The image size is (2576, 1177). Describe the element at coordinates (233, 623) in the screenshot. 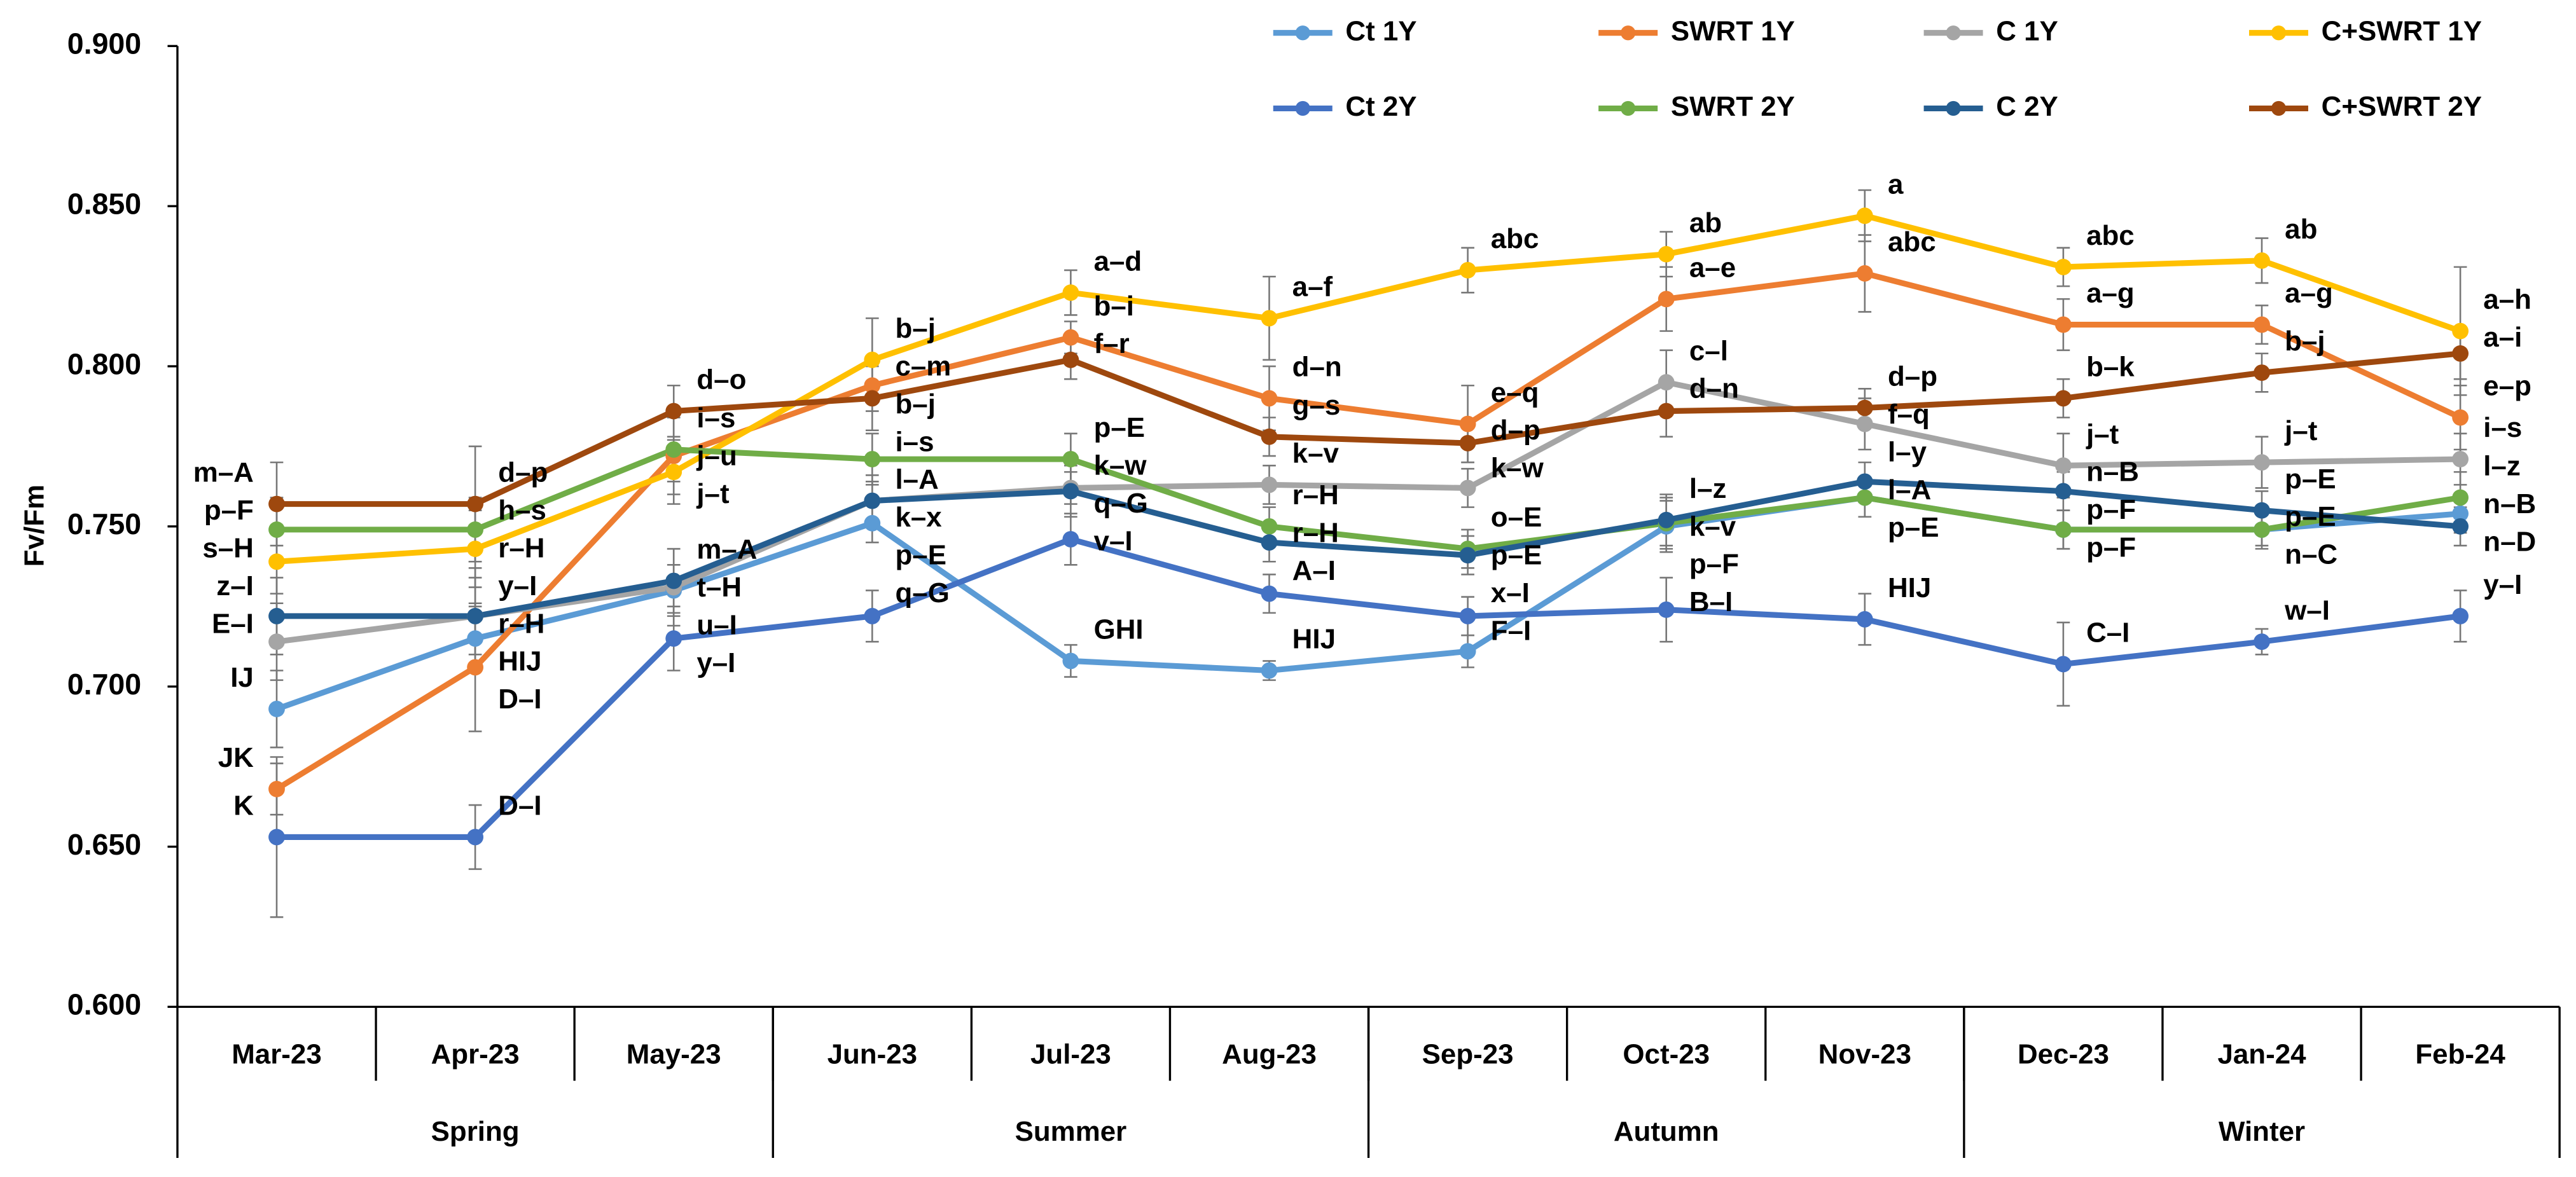

I see `significance-letter: E–I` at that location.